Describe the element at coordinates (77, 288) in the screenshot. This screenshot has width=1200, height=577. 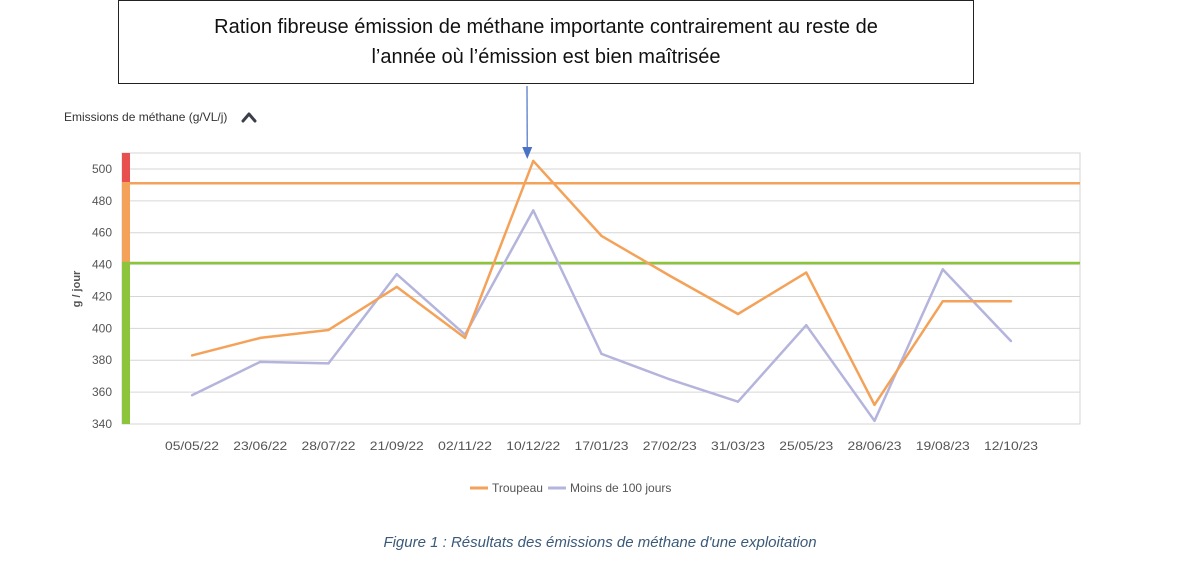
I see `y-axis-label: g / jour` at that location.